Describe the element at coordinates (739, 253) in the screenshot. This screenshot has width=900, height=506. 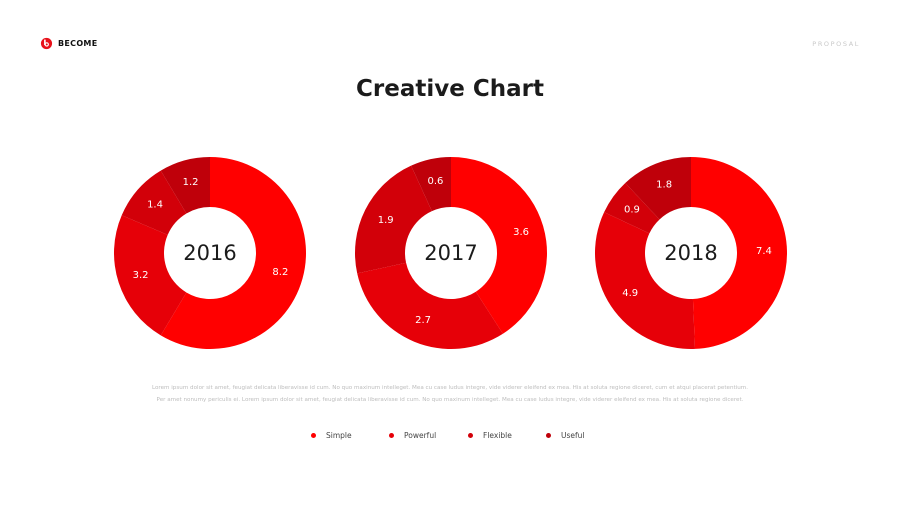
I see `donut-slice-2018-simple` at that location.